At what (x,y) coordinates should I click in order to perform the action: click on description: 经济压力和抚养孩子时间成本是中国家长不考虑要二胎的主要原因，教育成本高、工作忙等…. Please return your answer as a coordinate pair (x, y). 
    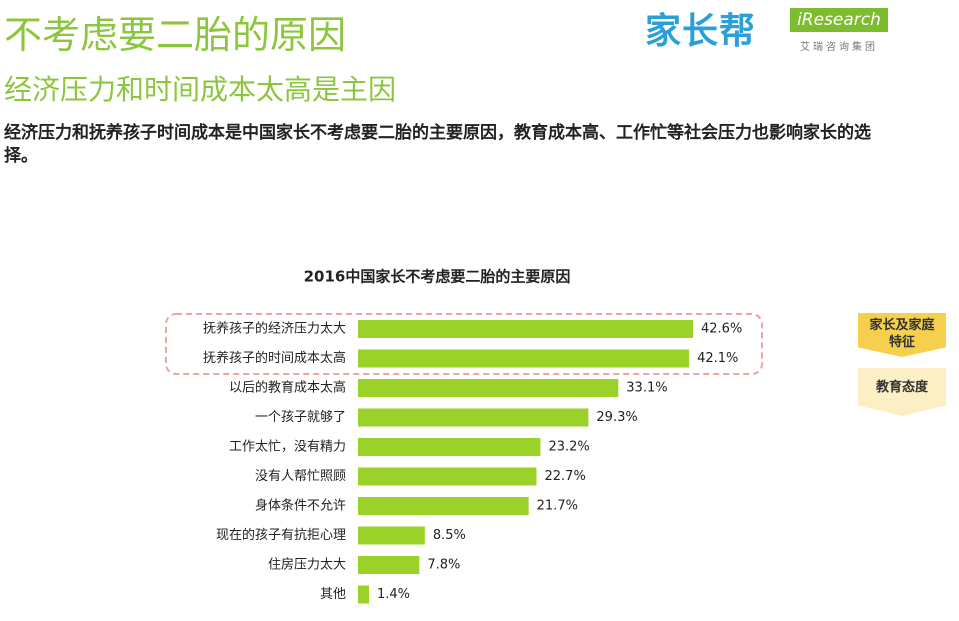
    Looking at the image, I should click on (437, 144).